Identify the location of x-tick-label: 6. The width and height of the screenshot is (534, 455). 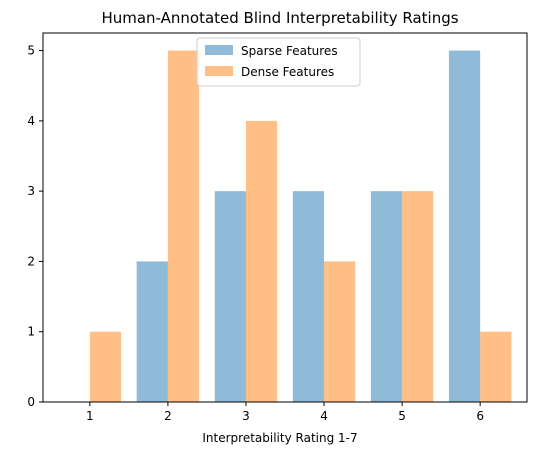
(480, 416).